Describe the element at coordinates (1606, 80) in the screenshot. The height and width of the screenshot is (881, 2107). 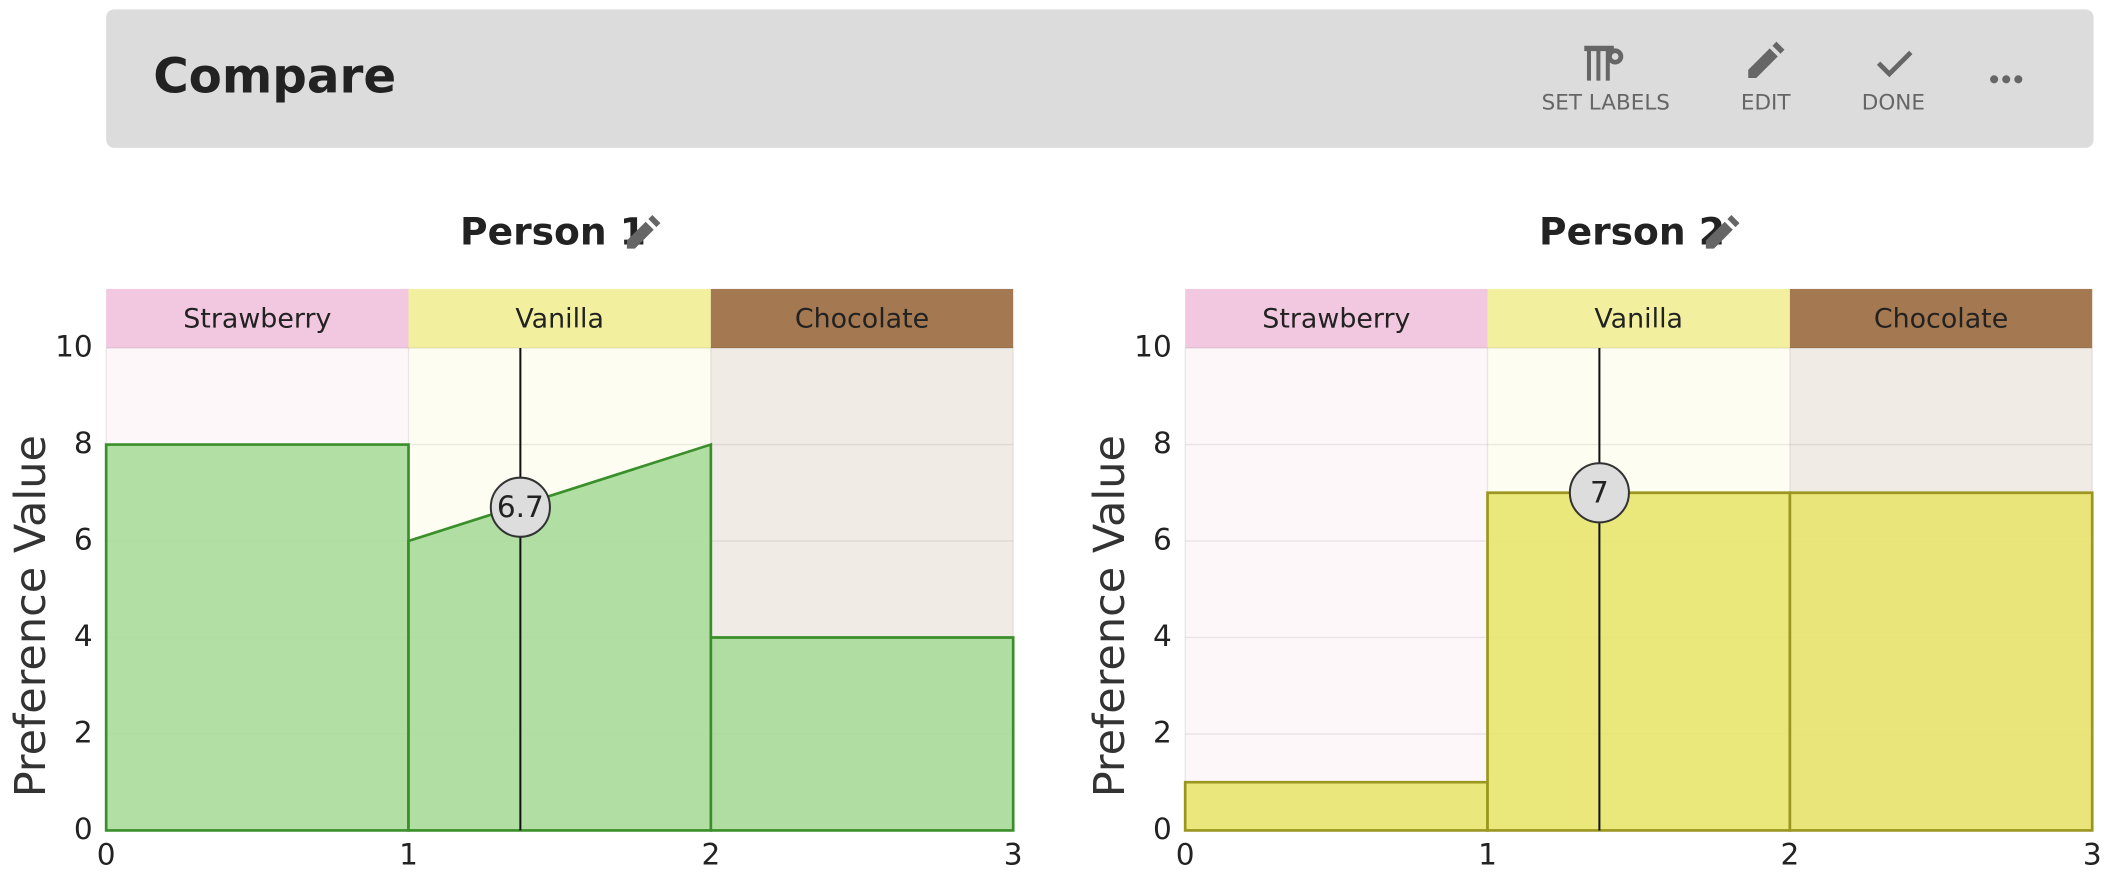
I see `set-labels-button: SET LABELS` at that location.